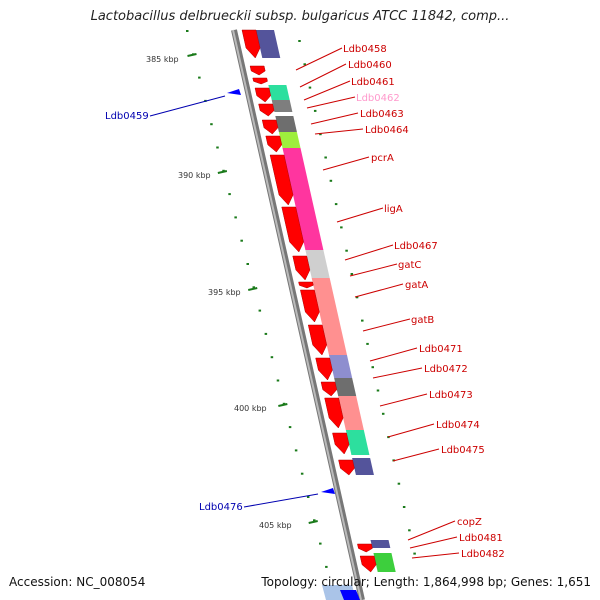 The width and height of the screenshot is (600, 600). I want to click on tick-label: 390 kbp, so click(194, 175).